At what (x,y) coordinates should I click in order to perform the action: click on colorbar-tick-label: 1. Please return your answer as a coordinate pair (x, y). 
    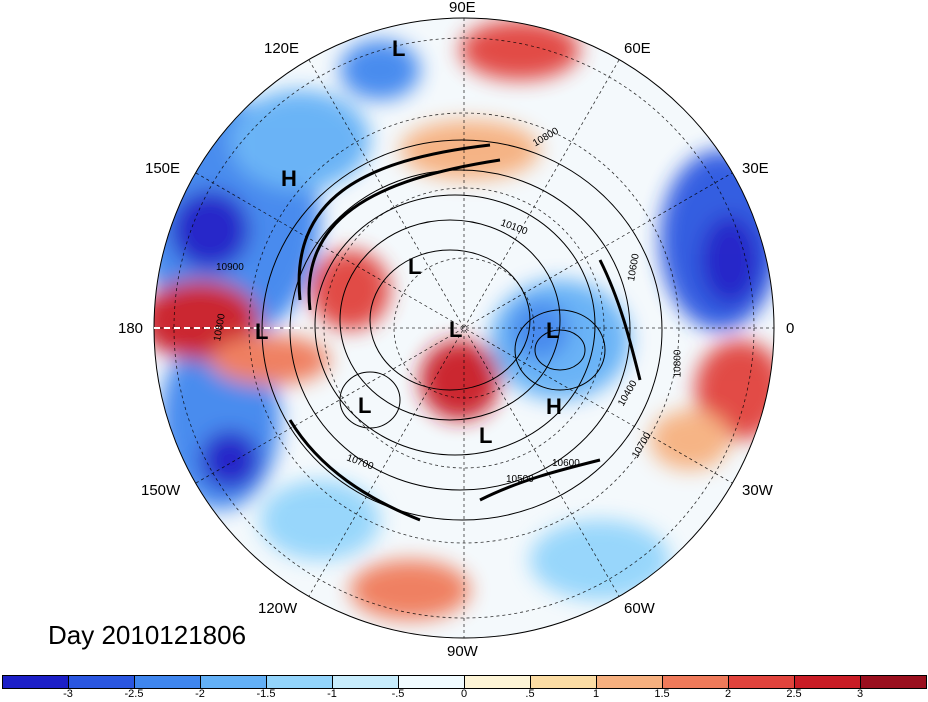
    Looking at the image, I should click on (596, 694).